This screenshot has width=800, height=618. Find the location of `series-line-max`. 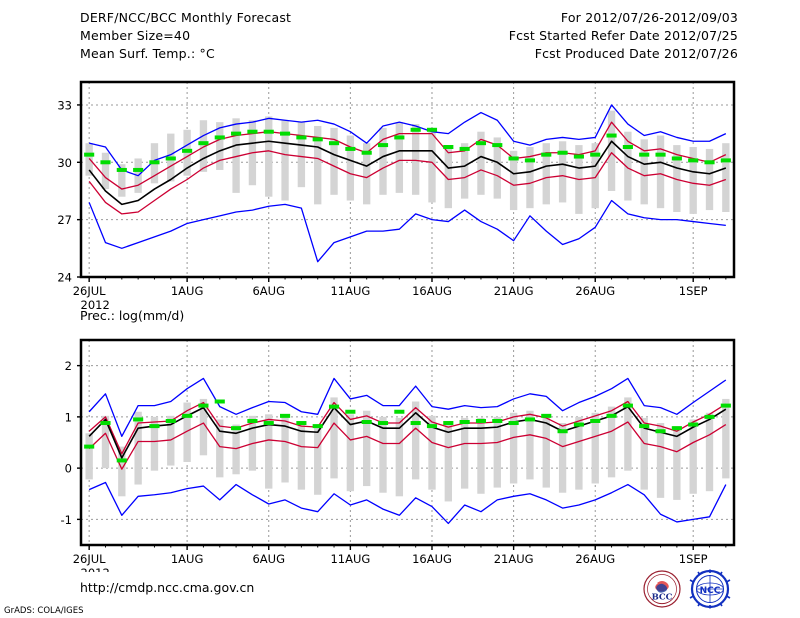

series-line-max is located at coordinates (407, 407).